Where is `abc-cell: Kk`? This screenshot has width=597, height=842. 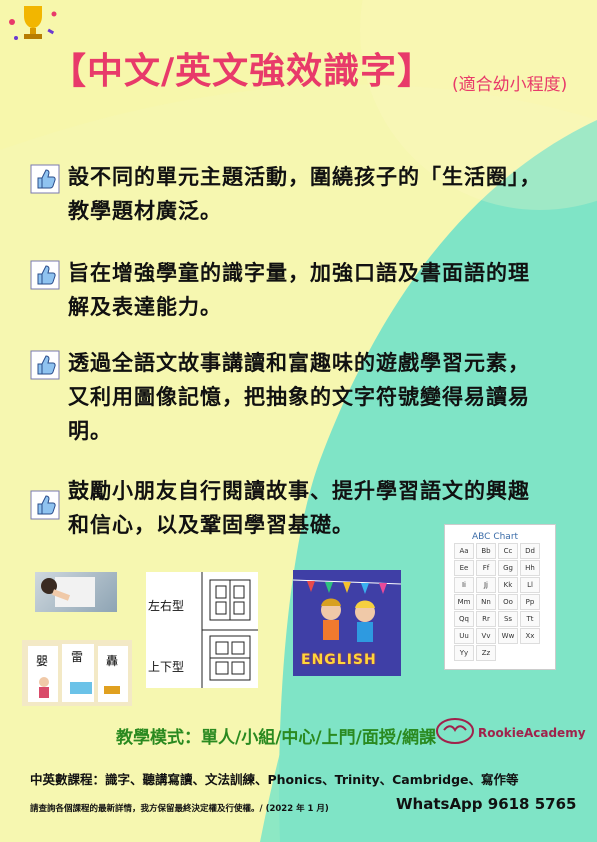
abc-cell: Kk is located at coordinates (508, 585).